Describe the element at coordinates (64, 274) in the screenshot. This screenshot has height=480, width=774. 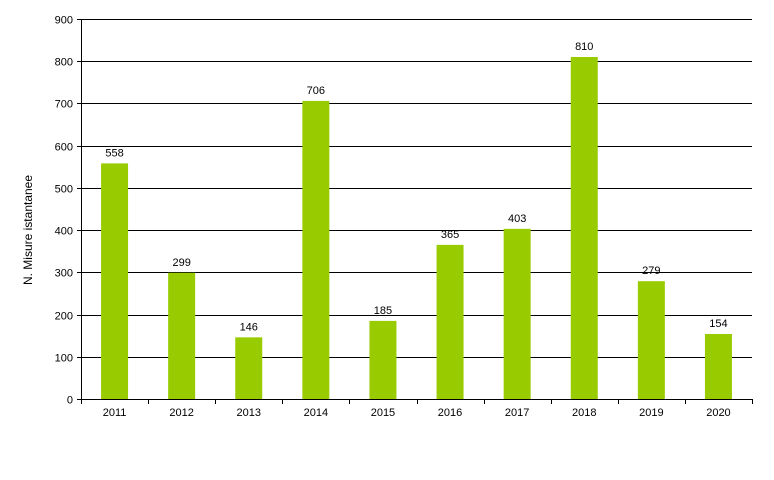
I see `y-tick-label: 300` at that location.